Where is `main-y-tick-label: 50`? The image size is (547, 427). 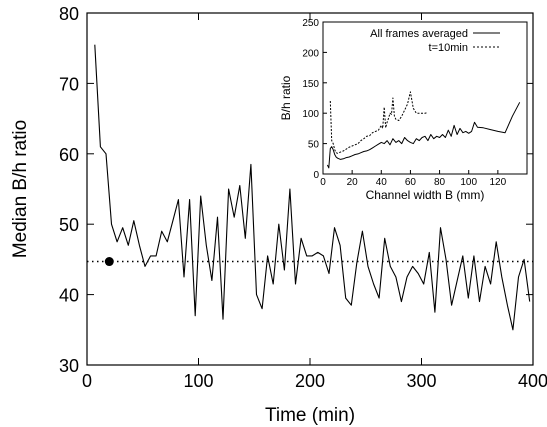
main-y-tick-label: 50 is located at coordinates (69, 225).